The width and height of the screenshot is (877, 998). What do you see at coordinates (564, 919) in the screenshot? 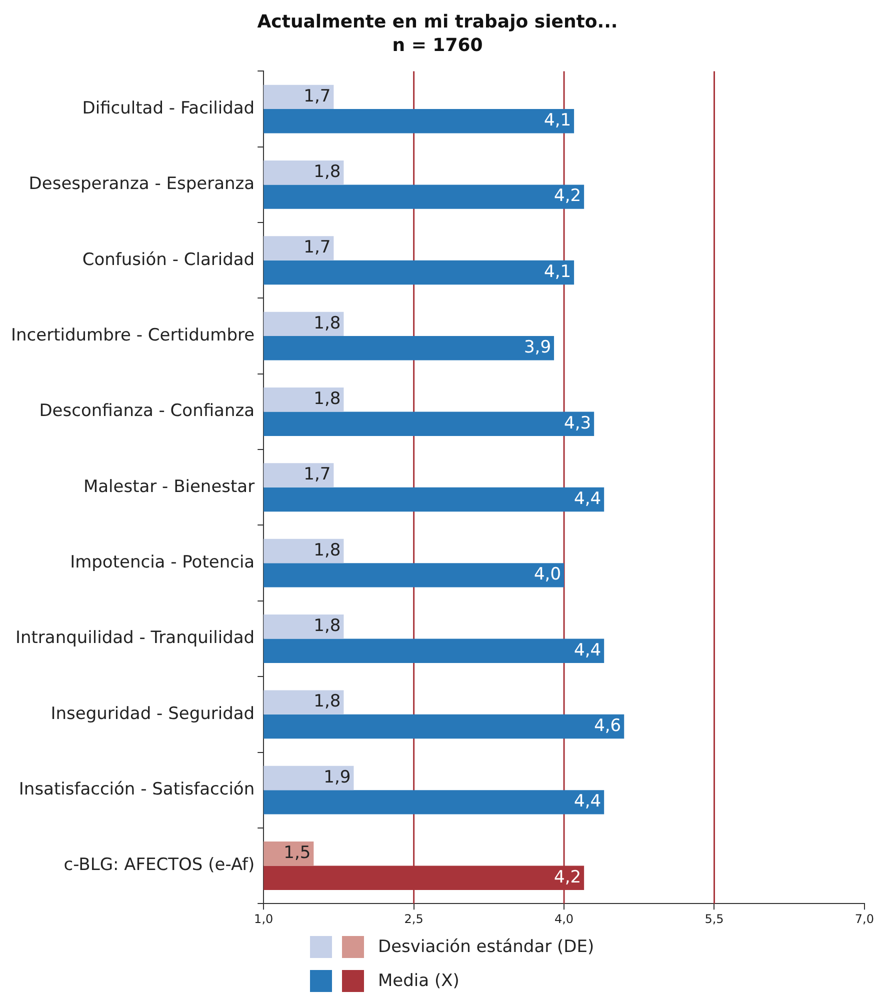
I see `x-tick-label: 4,0` at bounding box center [564, 919].